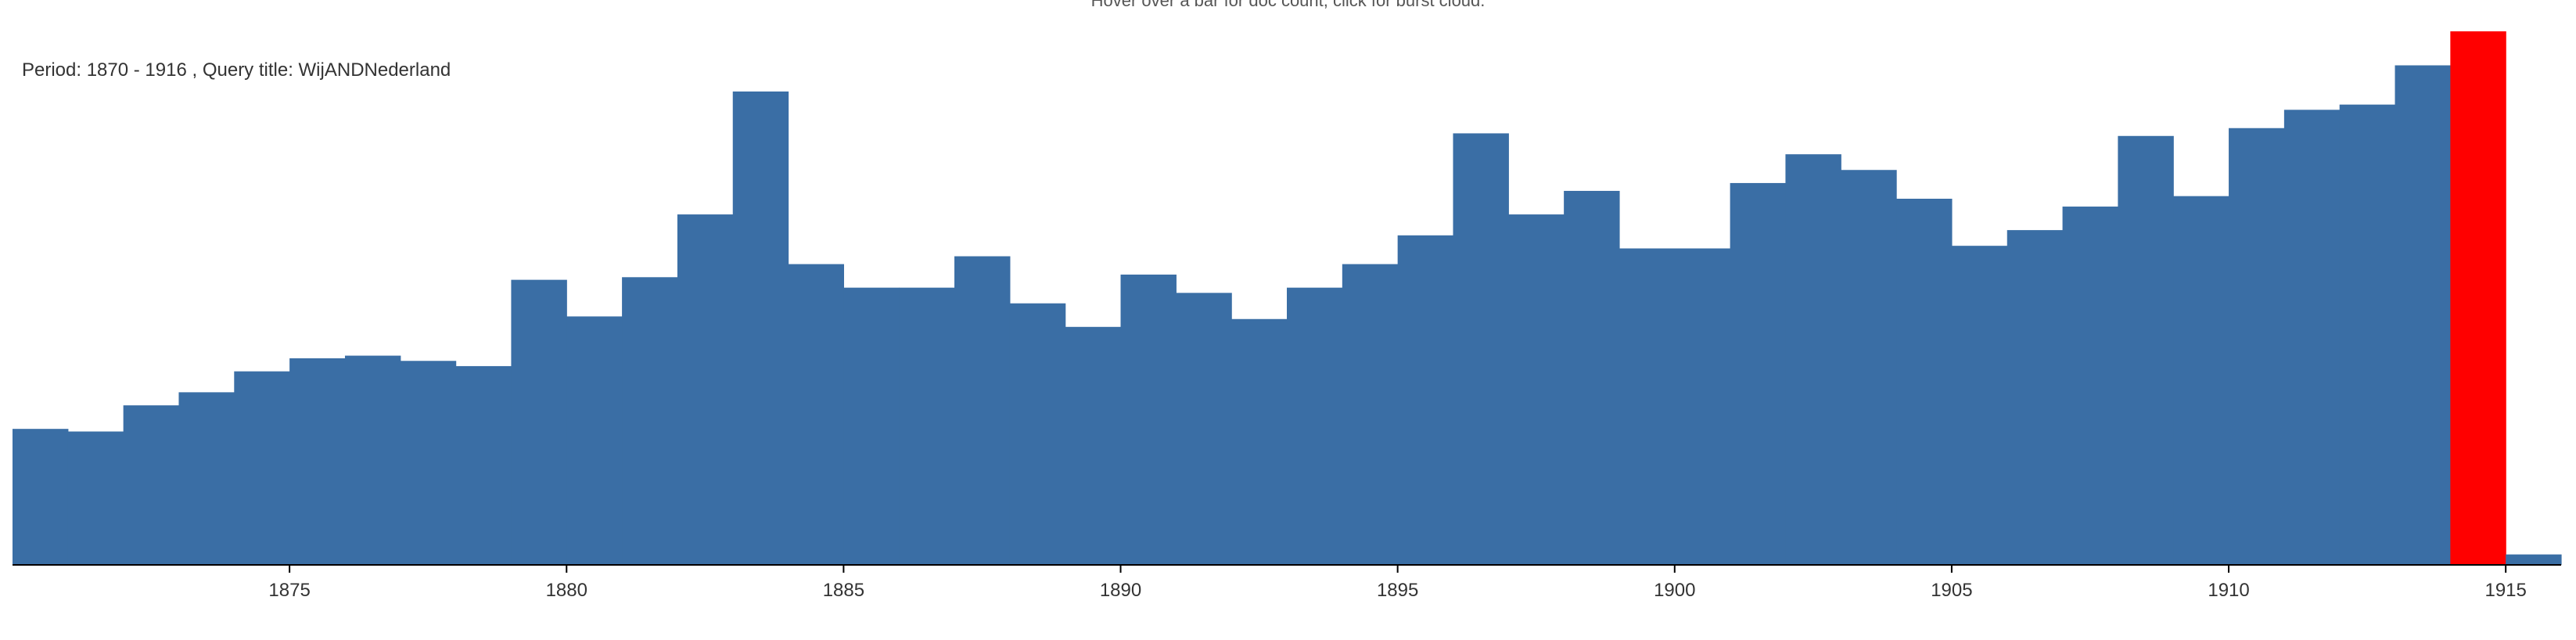  What do you see at coordinates (2478, 298) in the screenshot?
I see `bar-1914` at bounding box center [2478, 298].